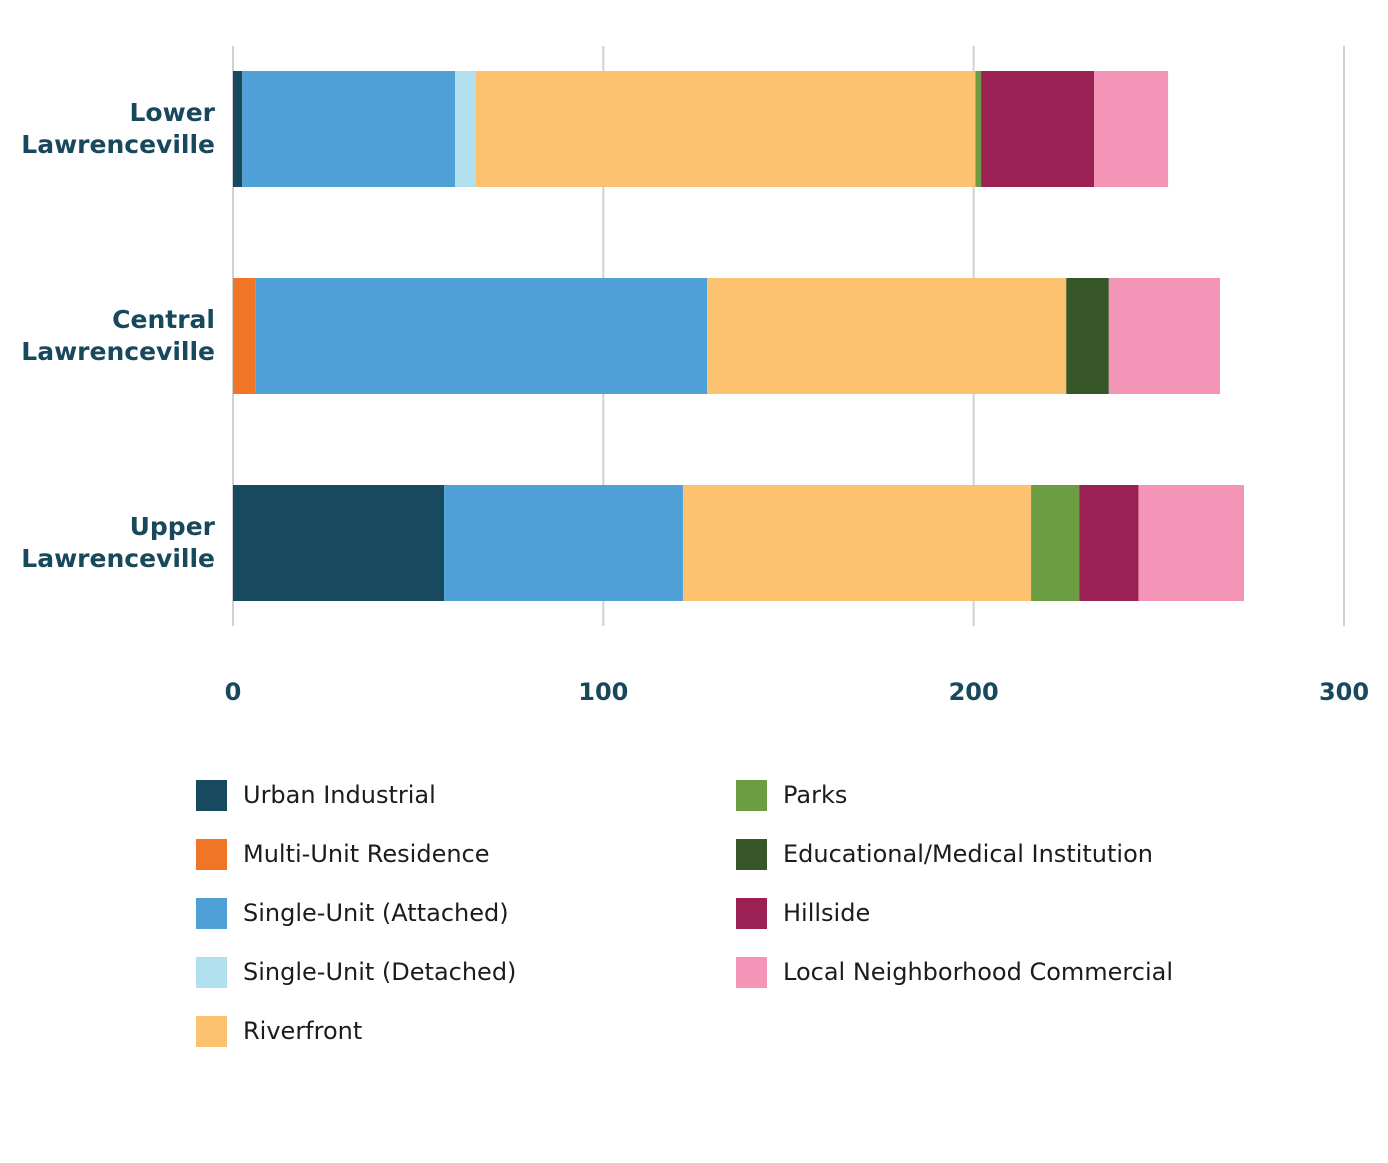 The height and width of the screenshot is (1163, 1388). What do you see at coordinates (978, 972) in the screenshot?
I see `legend-label: Local Neighborhood Commercial` at bounding box center [978, 972].